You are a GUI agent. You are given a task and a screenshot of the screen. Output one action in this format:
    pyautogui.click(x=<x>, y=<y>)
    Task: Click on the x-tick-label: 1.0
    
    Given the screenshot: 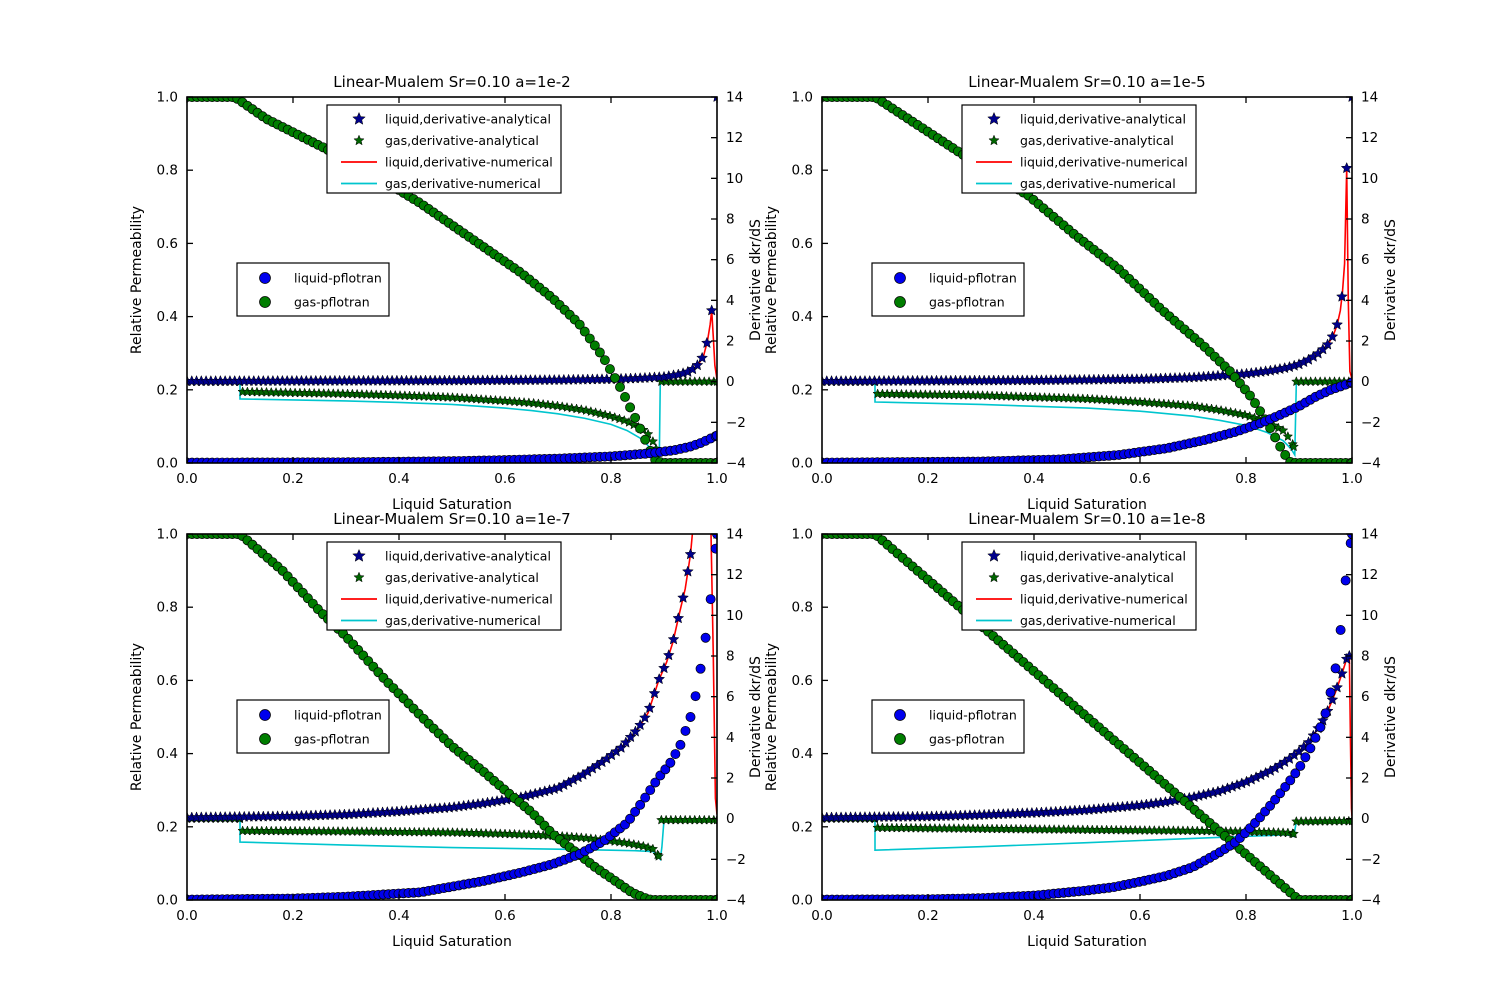 What is the action you would take?
    pyautogui.click(x=1351, y=479)
    